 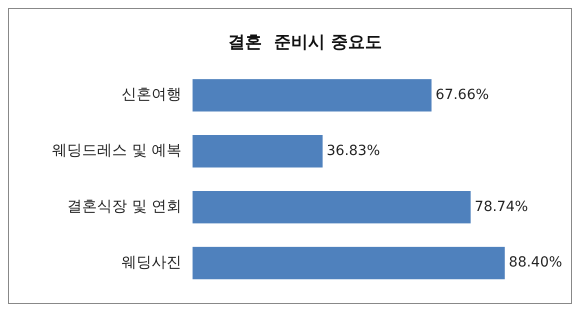 What do you see at coordinates (535, 262) in the screenshot?
I see `data-label: 88.40%` at bounding box center [535, 262].